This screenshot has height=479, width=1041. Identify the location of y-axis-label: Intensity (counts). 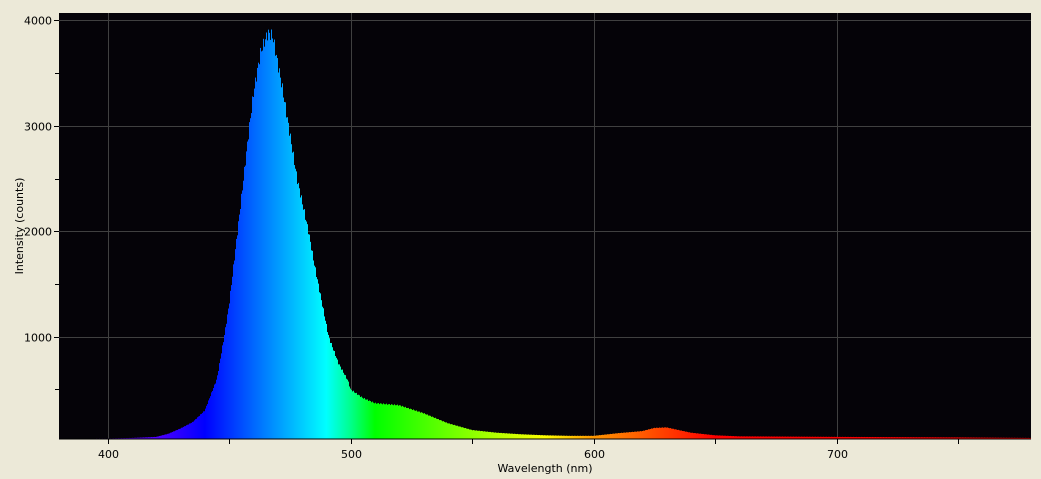
(19, 226).